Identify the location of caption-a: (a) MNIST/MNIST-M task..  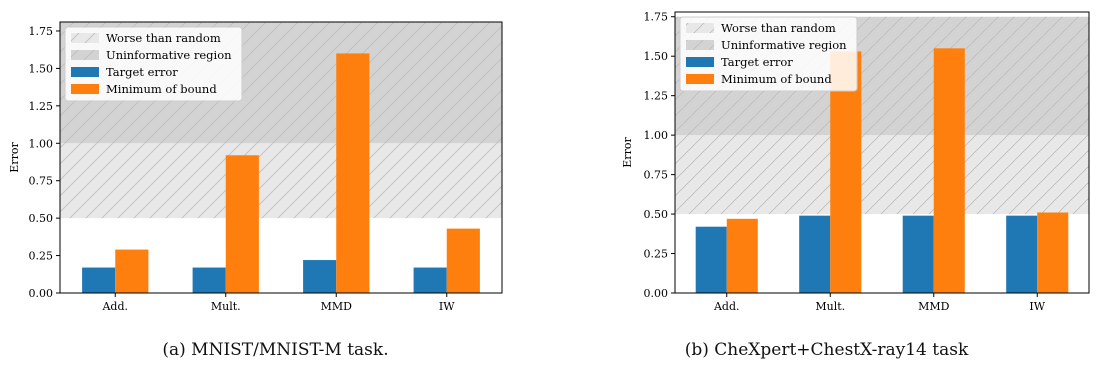
(275, 350).